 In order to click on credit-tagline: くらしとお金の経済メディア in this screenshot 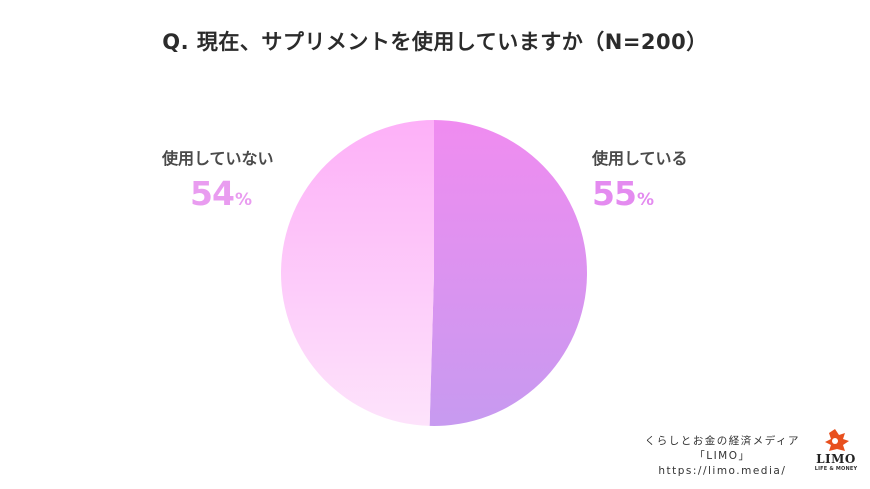, I will do `click(722, 441)`.